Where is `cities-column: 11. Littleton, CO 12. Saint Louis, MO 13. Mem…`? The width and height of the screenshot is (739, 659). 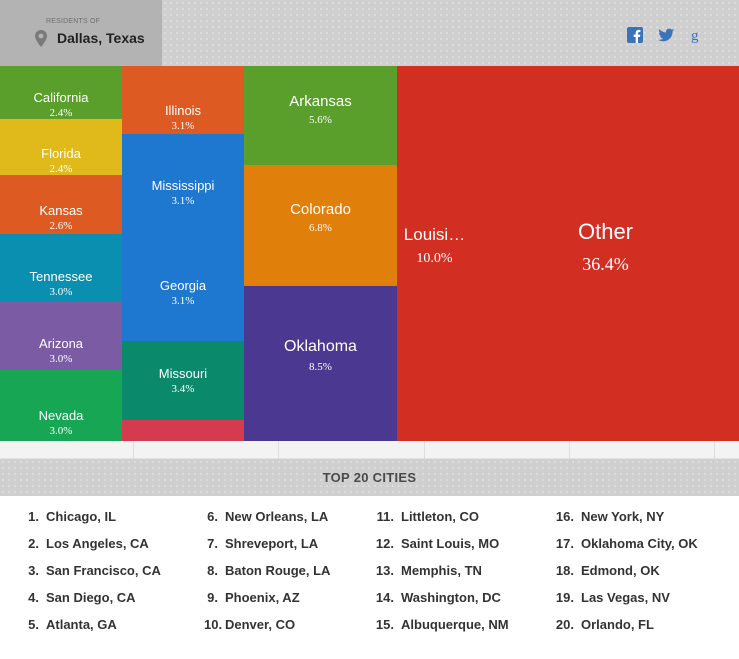
cities-column: 11. Littleton, CO 12. Saint Louis, MO 13. Mem… is located at coordinates (442, 575).